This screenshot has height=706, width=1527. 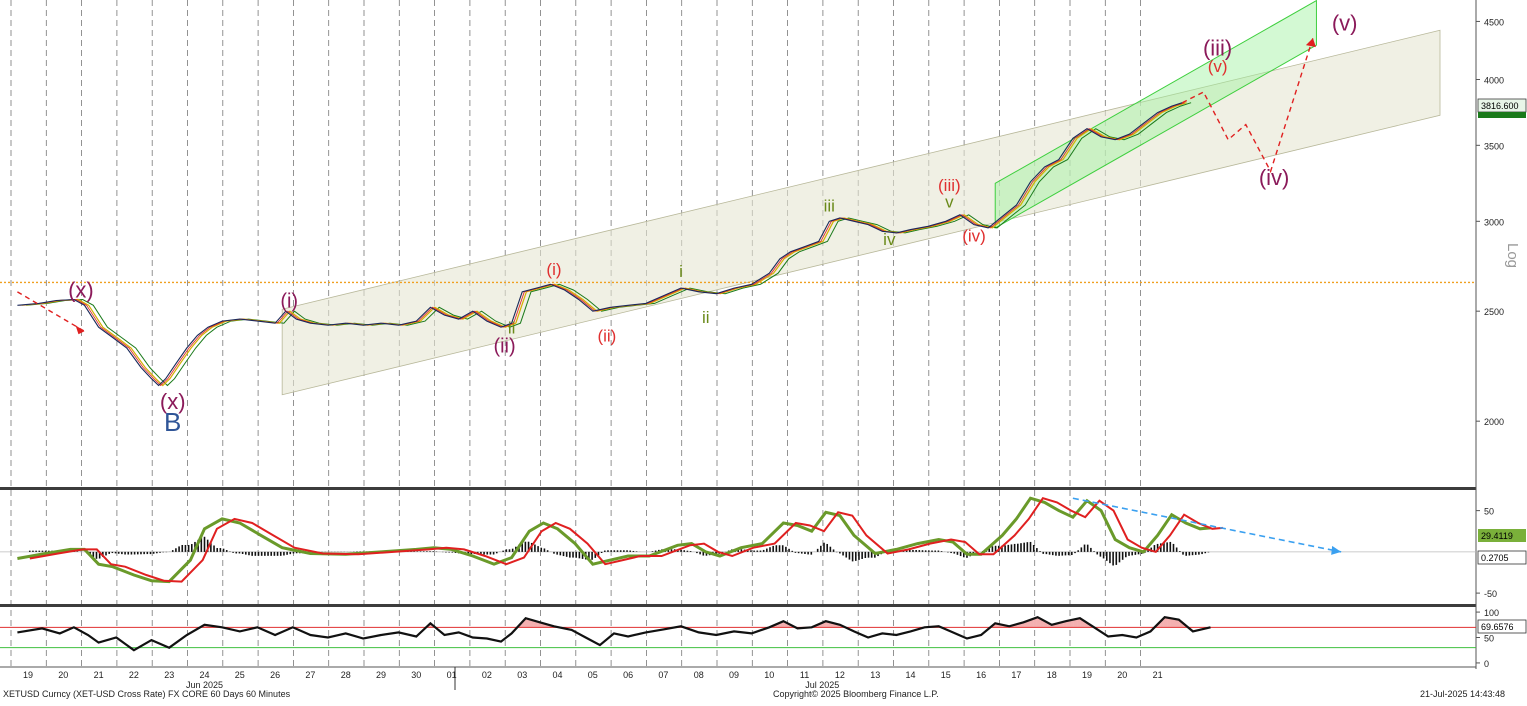 What do you see at coordinates (416, 675) in the screenshot?
I see `x-tick-label: 30` at bounding box center [416, 675].